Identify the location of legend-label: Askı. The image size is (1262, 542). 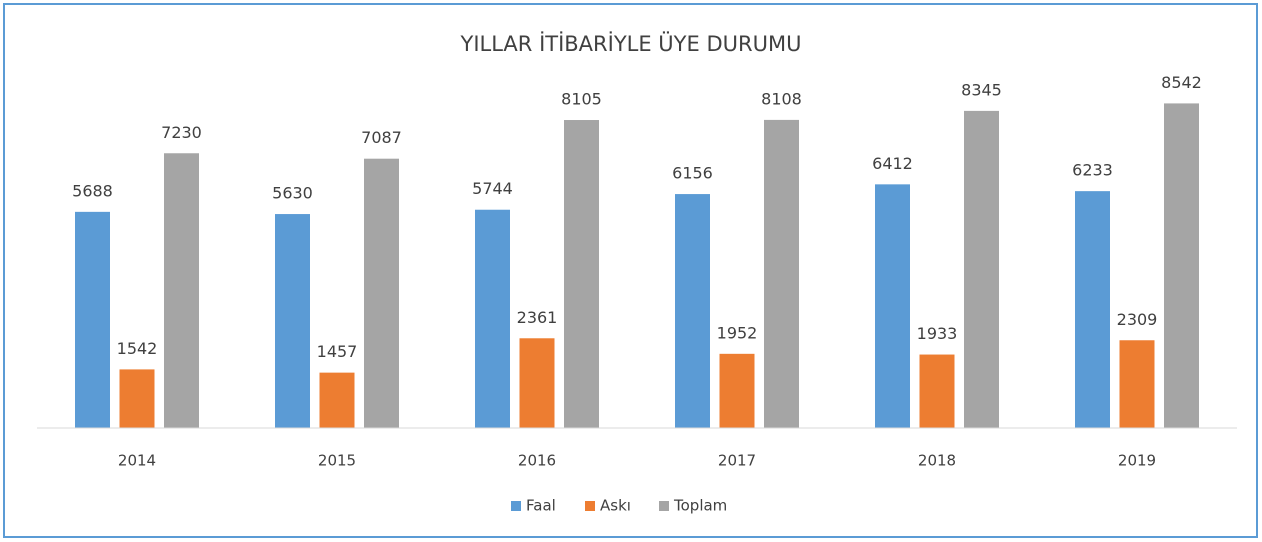
(615, 506).